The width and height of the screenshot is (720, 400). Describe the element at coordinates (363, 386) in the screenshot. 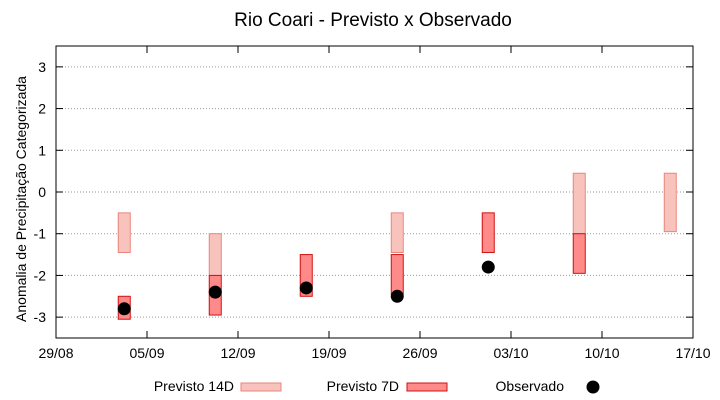

I see `legend-label: Previsto 7D` at that location.